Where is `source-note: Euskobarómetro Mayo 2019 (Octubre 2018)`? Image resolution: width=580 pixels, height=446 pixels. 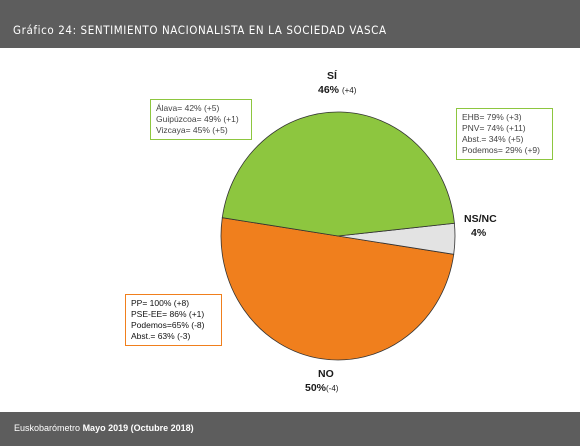
source-note: Euskobarómetro Mayo 2019 (Octubre 2018) is located at coordinates (104, 428).